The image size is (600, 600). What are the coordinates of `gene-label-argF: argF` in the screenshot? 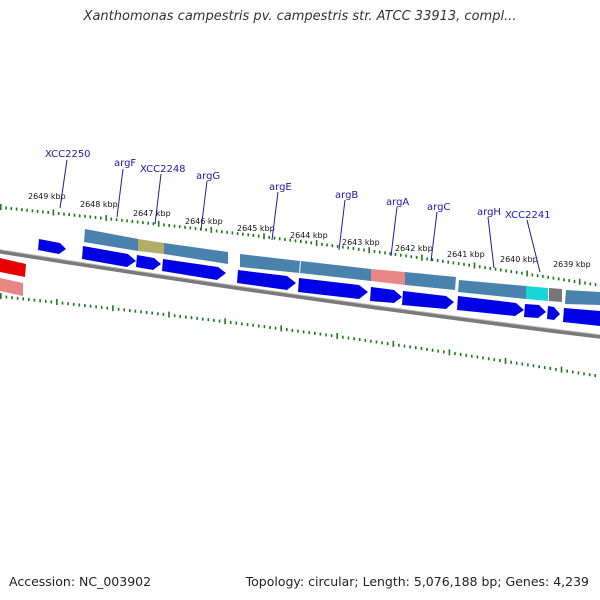 It's located at (125, 163).